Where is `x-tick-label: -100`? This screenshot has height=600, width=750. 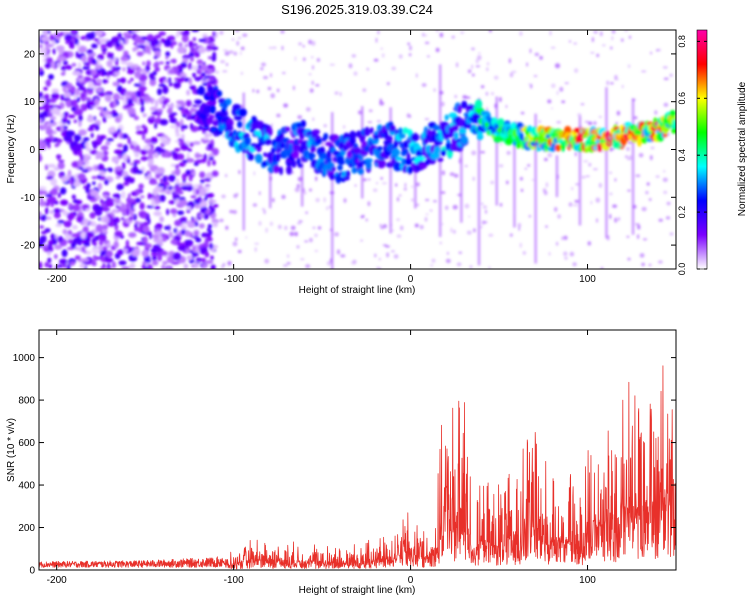
x-tick-label: -100 is located at coordinates (234, 279).